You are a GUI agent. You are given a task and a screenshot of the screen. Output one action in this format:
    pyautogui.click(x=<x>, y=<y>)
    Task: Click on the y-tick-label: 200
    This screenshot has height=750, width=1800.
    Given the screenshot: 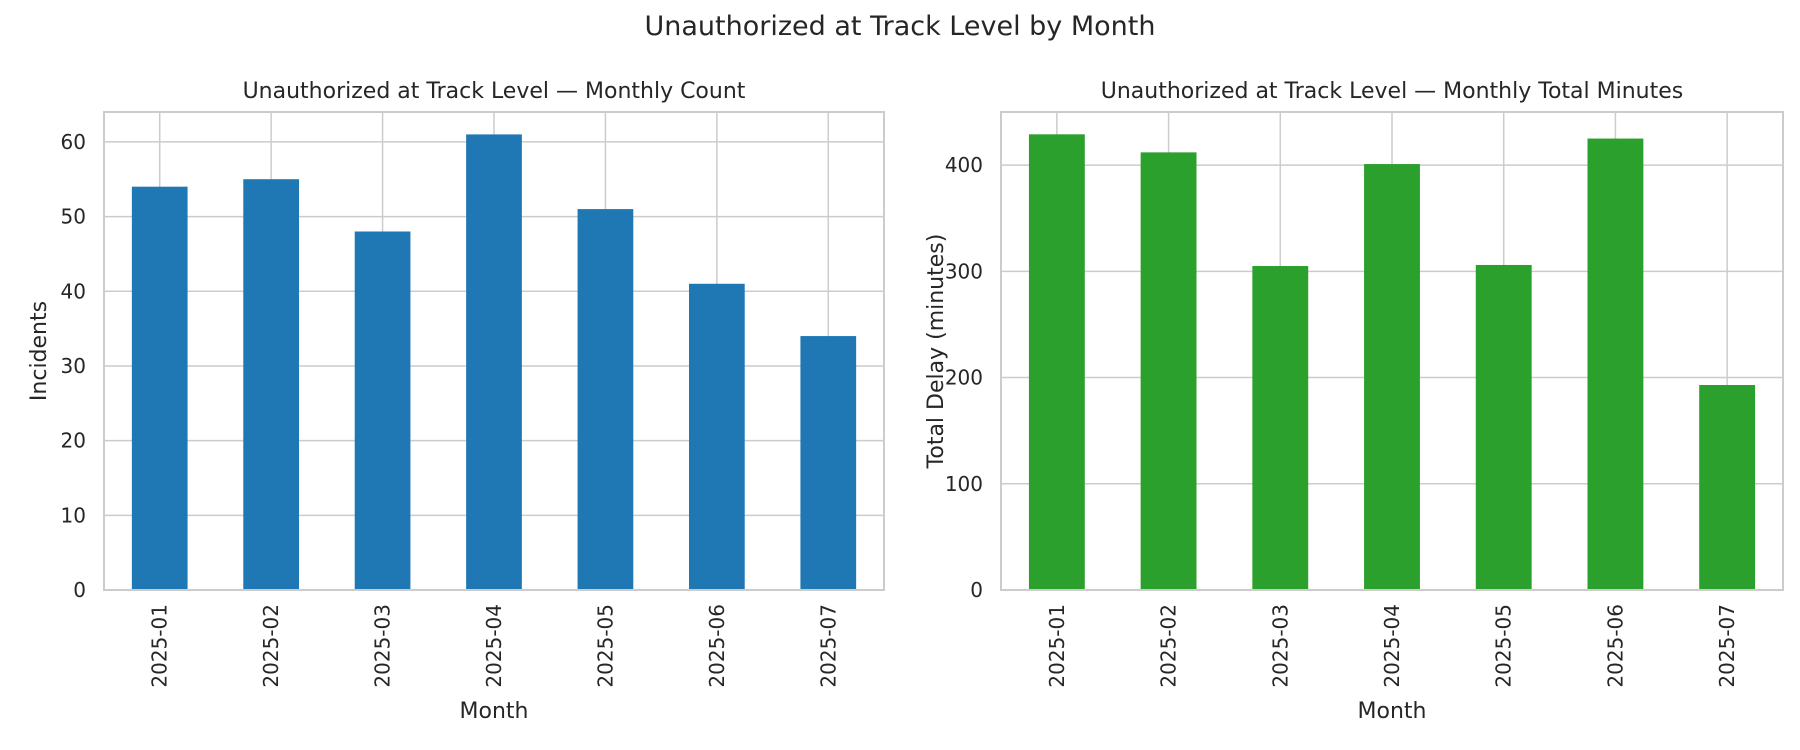 What is the action you would take?
    pyautogui.click(x=964, y=378)
    